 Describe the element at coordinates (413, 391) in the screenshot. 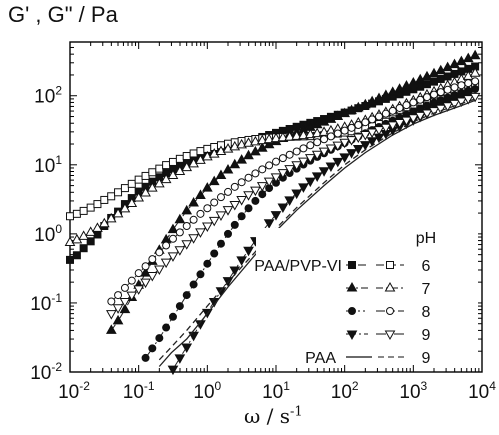

I see `x-tick-label: 10³` at that location.